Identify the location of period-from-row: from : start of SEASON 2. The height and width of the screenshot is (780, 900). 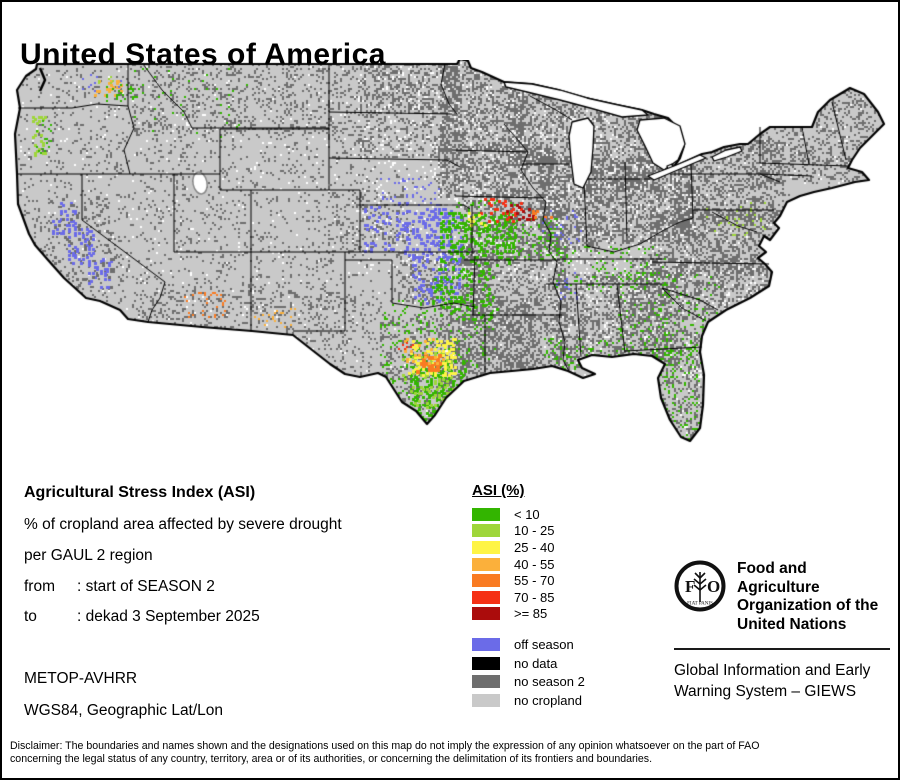
(239, 587).